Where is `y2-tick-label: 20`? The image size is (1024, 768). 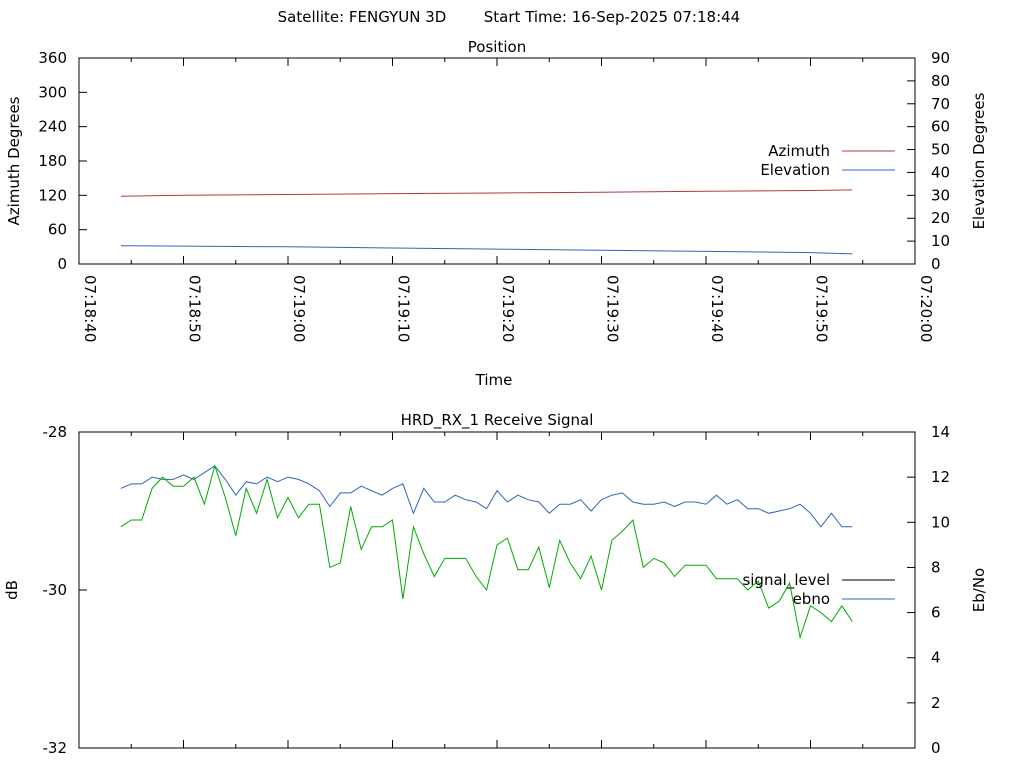
y2-tick-label: 20 is located at coordinates (940, 218).